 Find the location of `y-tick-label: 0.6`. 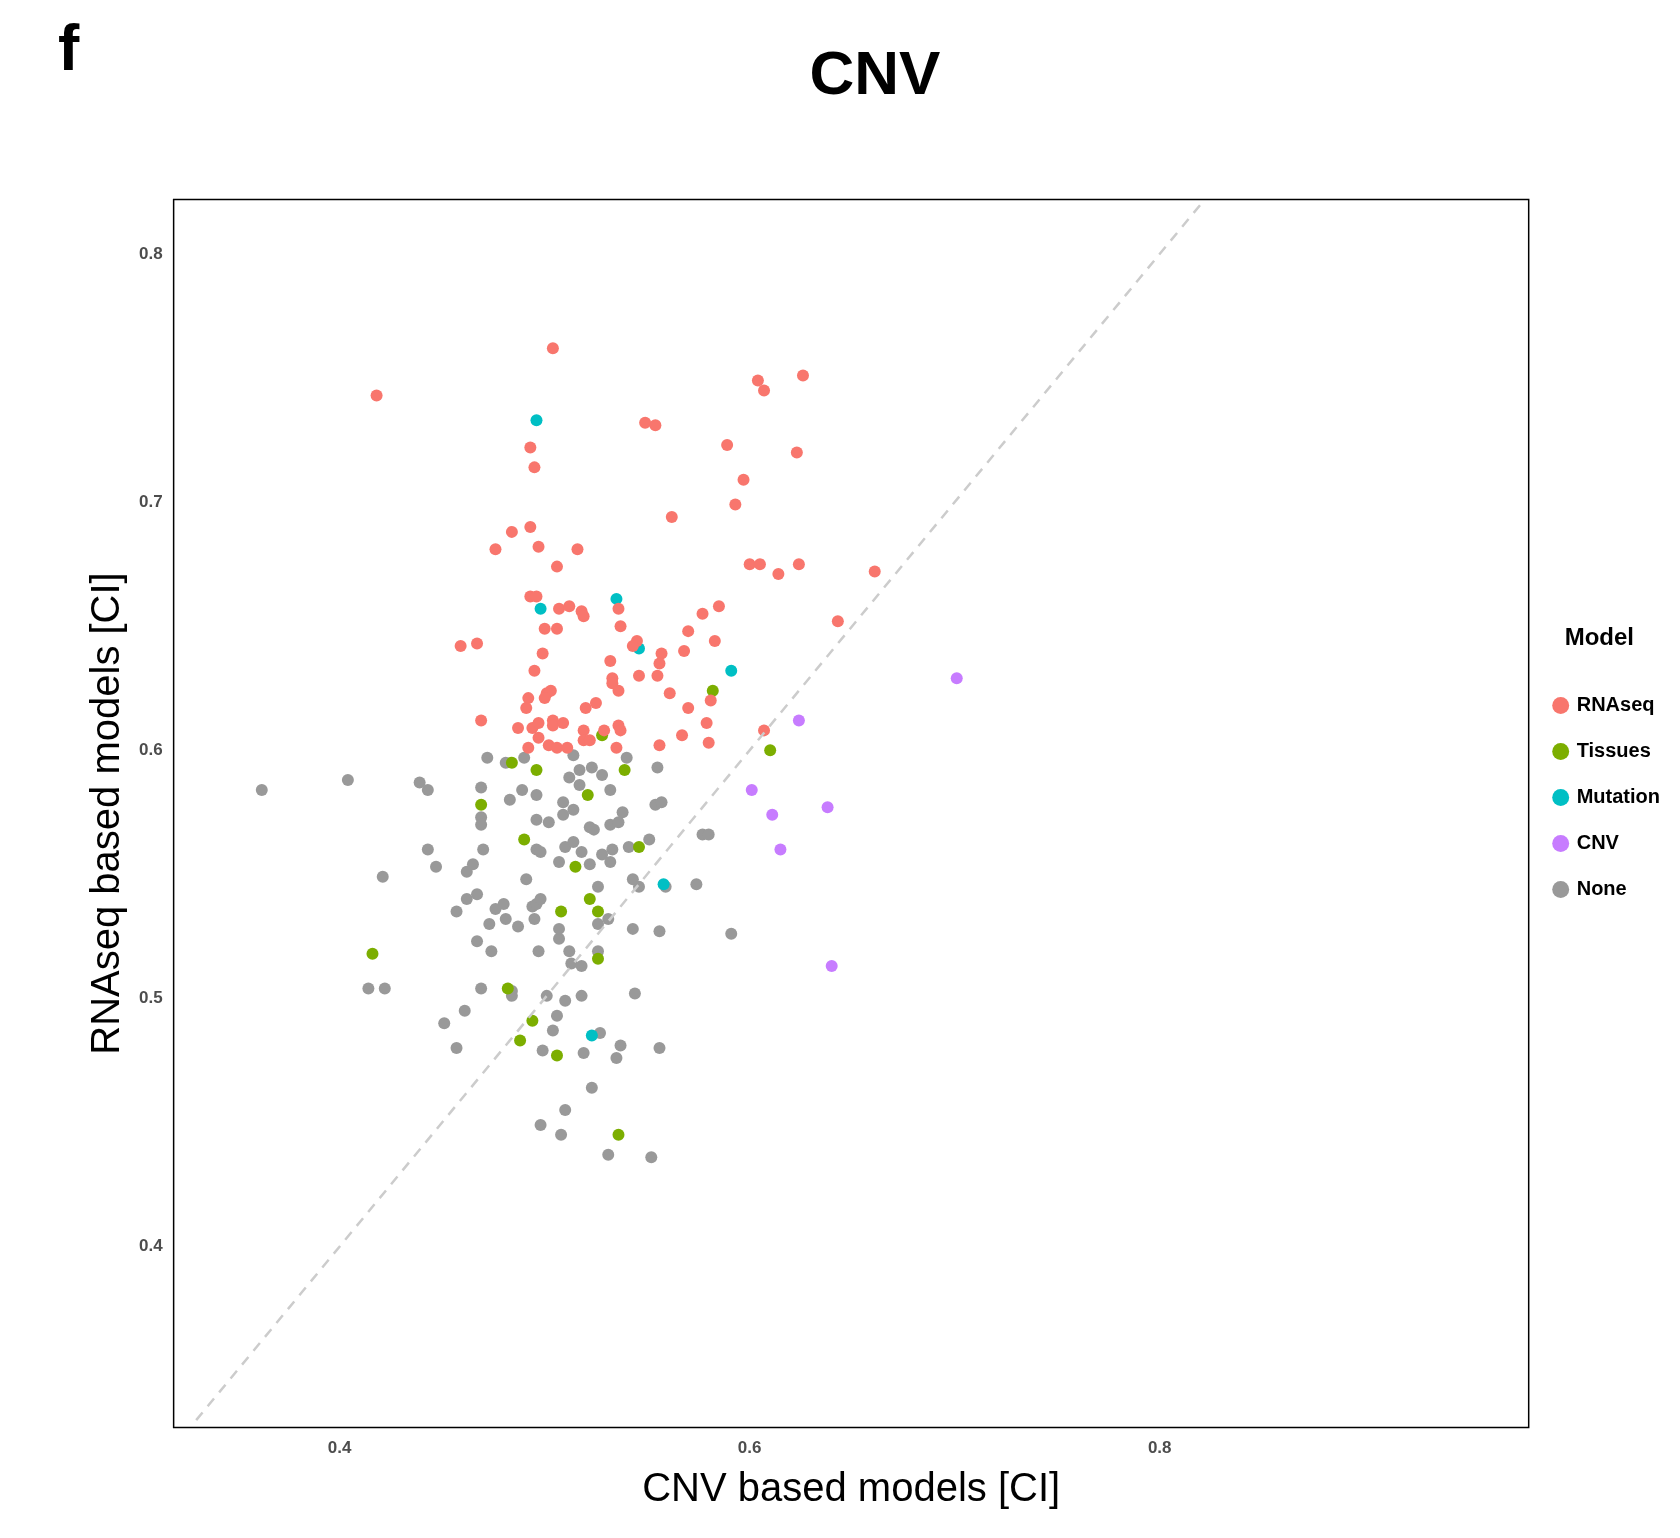

y-tick-label: 0.6 is located at coordinates (150, 749).